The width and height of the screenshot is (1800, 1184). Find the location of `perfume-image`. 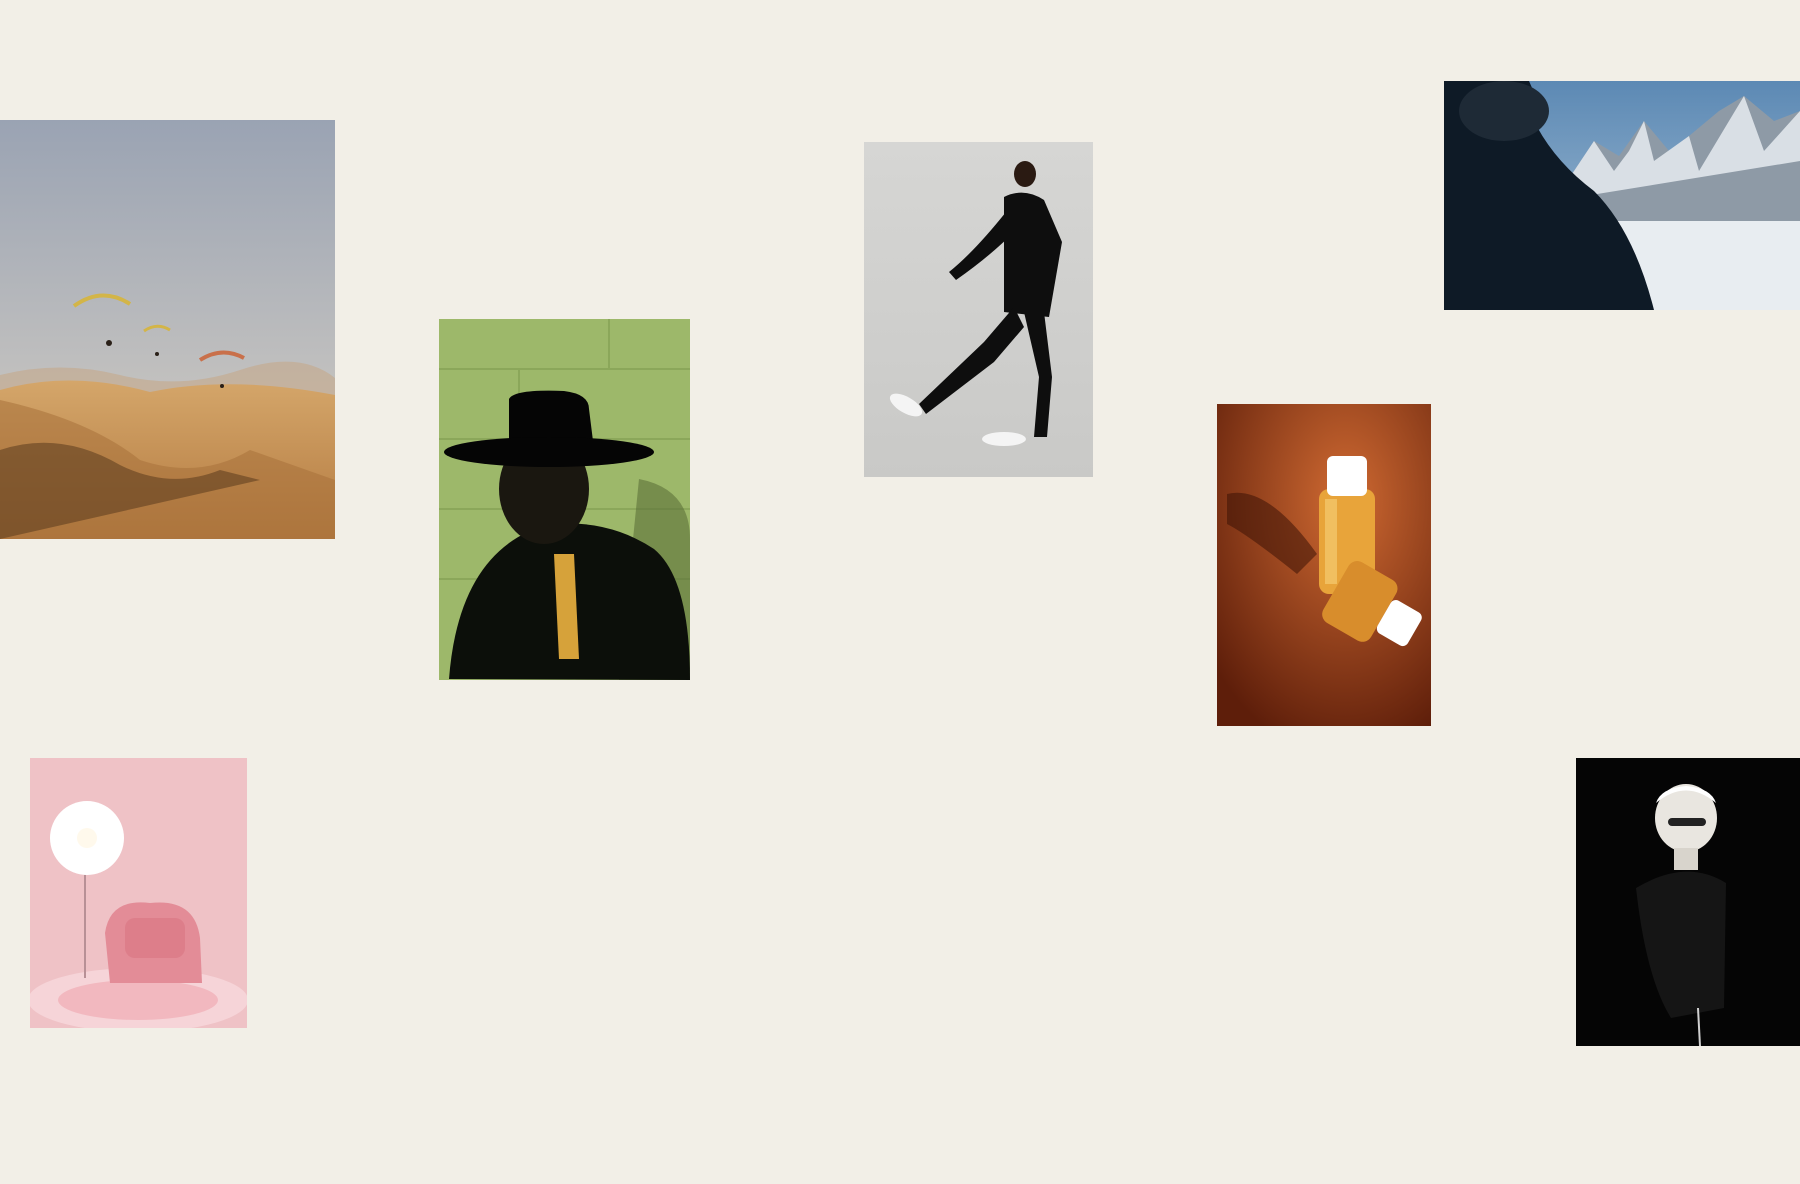

perfume-image is located at coordinates (1324, 565).